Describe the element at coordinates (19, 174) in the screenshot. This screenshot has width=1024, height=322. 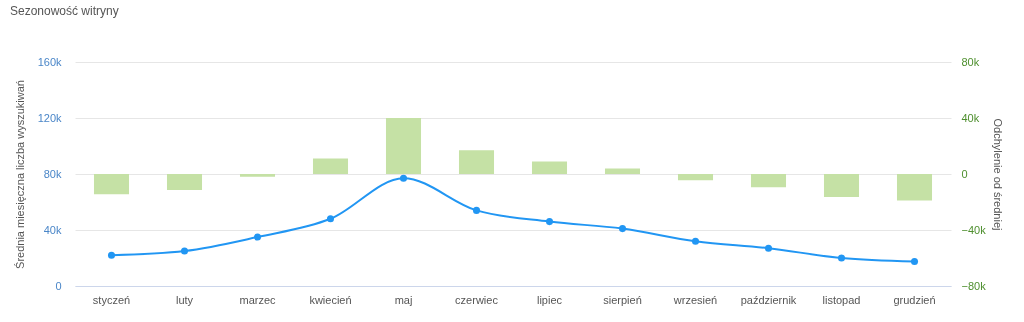
I see `y-axis-title: Średnia miesięczna liczba wyszukiwań` at that location.